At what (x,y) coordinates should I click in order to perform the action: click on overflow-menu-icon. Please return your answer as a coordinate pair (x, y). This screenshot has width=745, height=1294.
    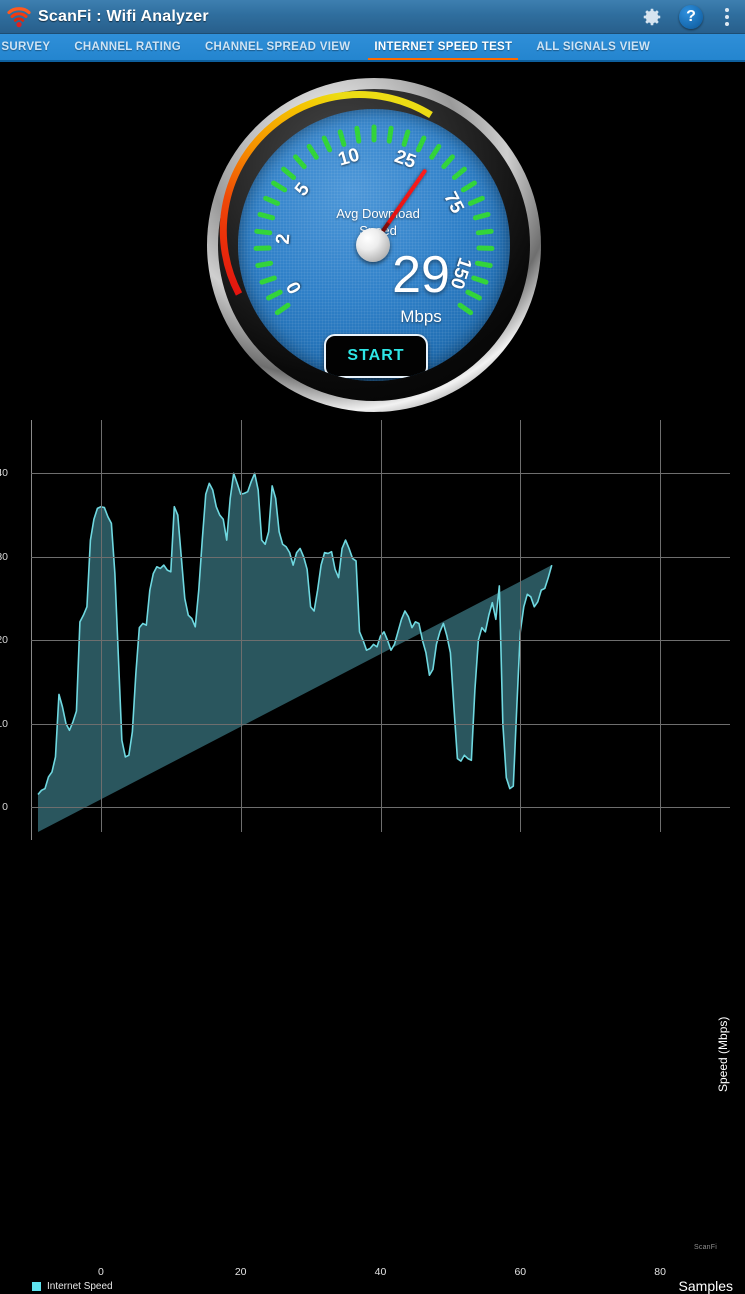
    Looking at the image, I should click on (727, 17).